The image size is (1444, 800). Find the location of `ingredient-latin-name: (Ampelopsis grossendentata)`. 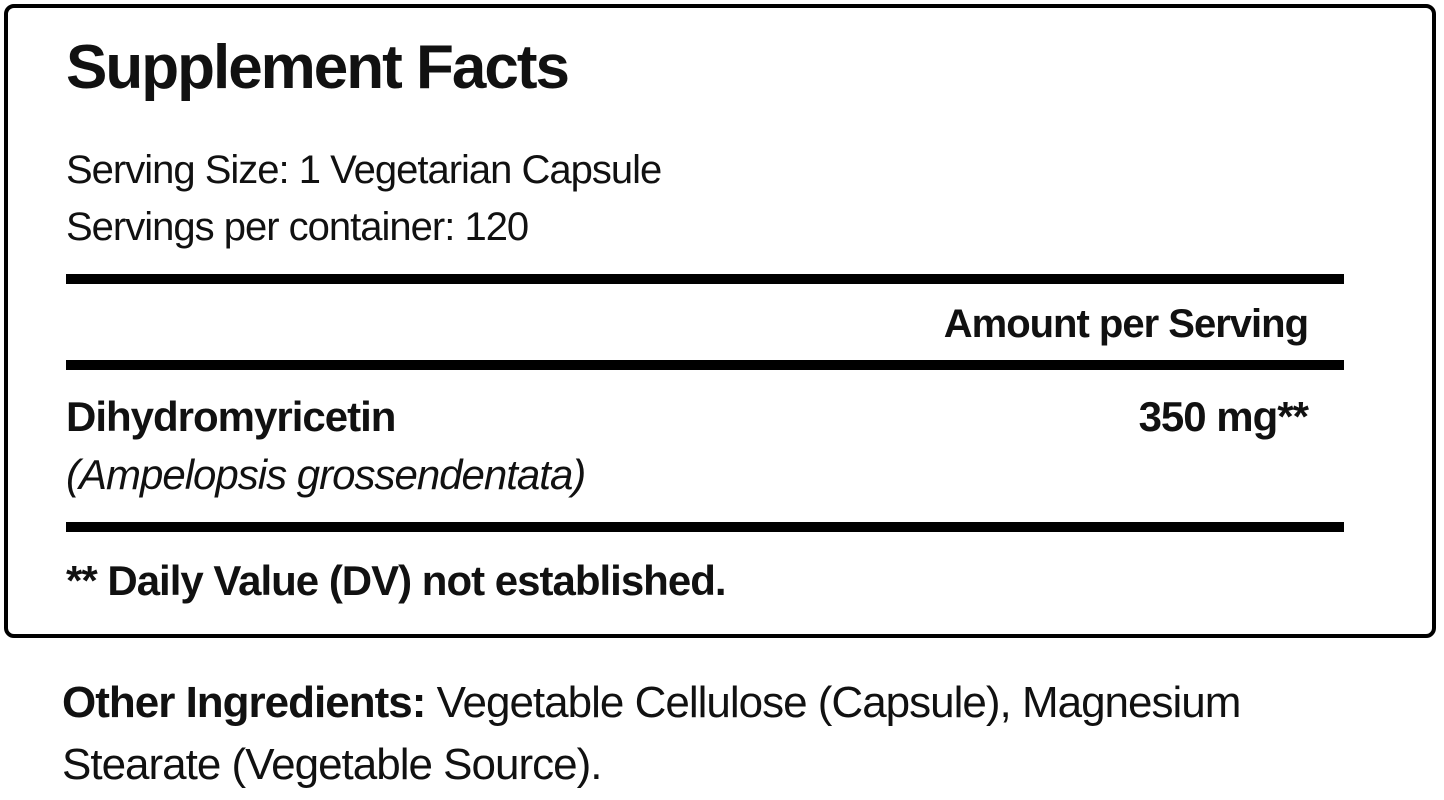

ingredient-latin-name: (Ampelopsis grossendentata) is located at coordinates (326, 474).